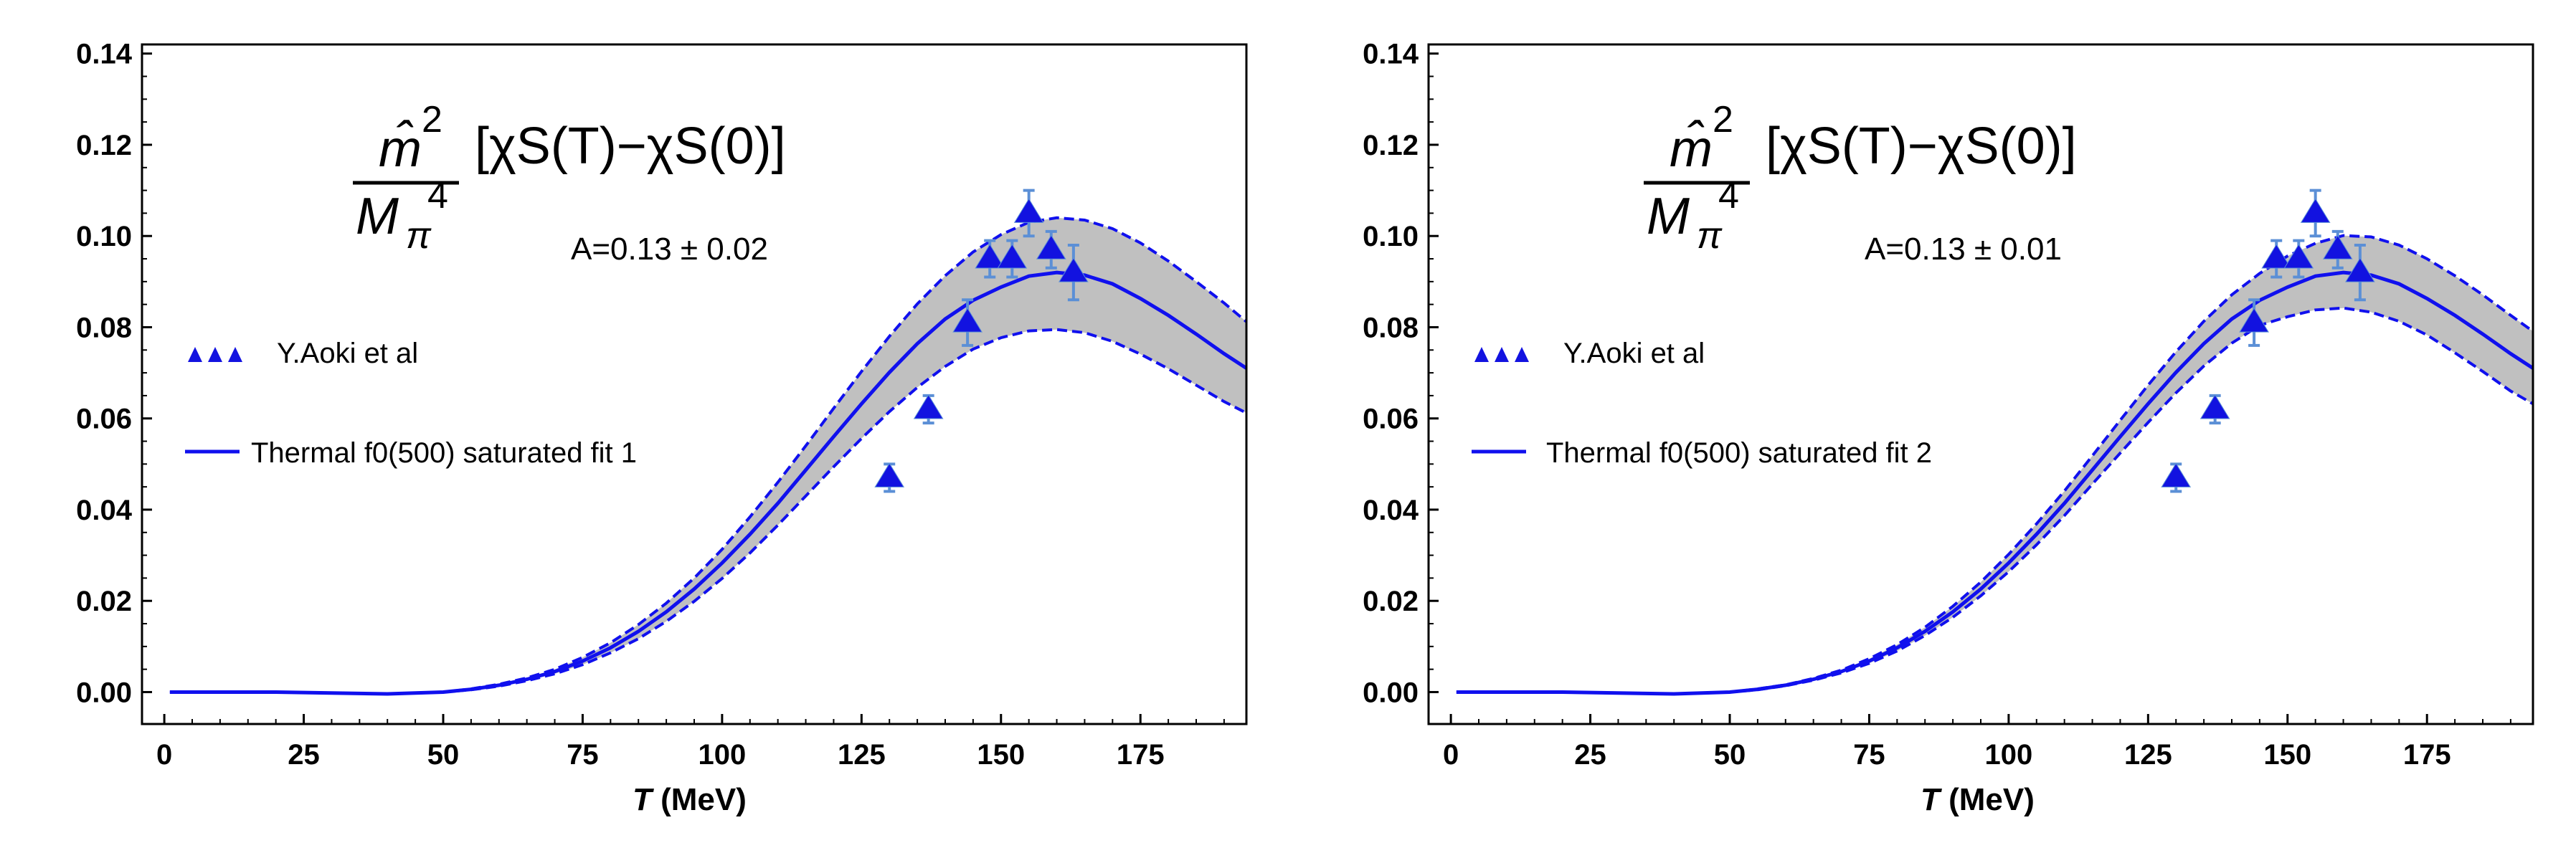 This screenshot has width=2576, height=843. Describe the element at coordinates (444, 453) in the screenshot. I see `left-legend-label-fit: Thermal f0(500) saturated fit 1` at that location.